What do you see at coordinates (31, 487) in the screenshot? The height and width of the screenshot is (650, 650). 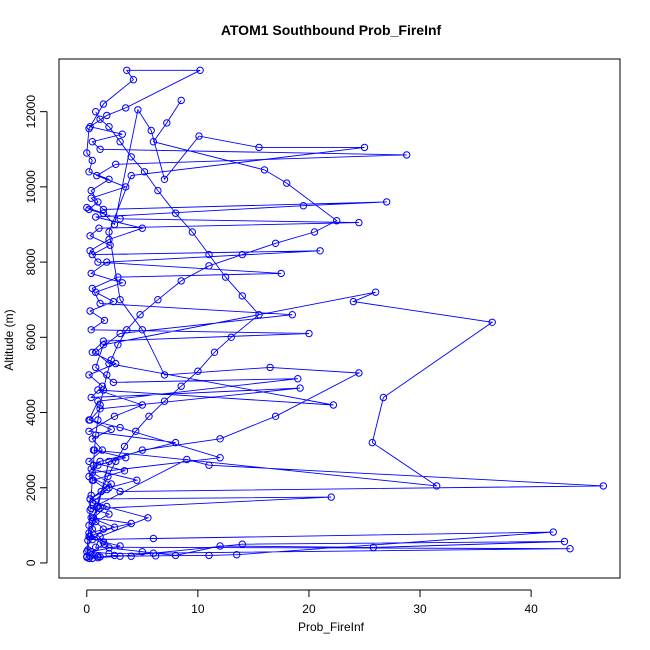 I see `y-tick-label: 2000` at bounding box center [31, 487].